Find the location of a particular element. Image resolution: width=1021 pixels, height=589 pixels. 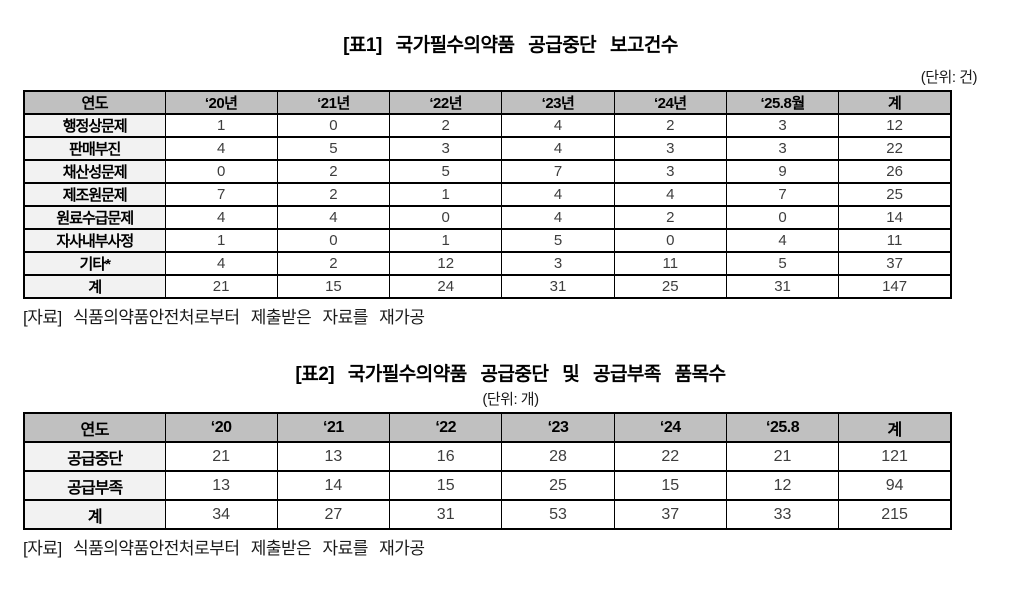

column-header: ‘24 is located at coordinates (670, 427).